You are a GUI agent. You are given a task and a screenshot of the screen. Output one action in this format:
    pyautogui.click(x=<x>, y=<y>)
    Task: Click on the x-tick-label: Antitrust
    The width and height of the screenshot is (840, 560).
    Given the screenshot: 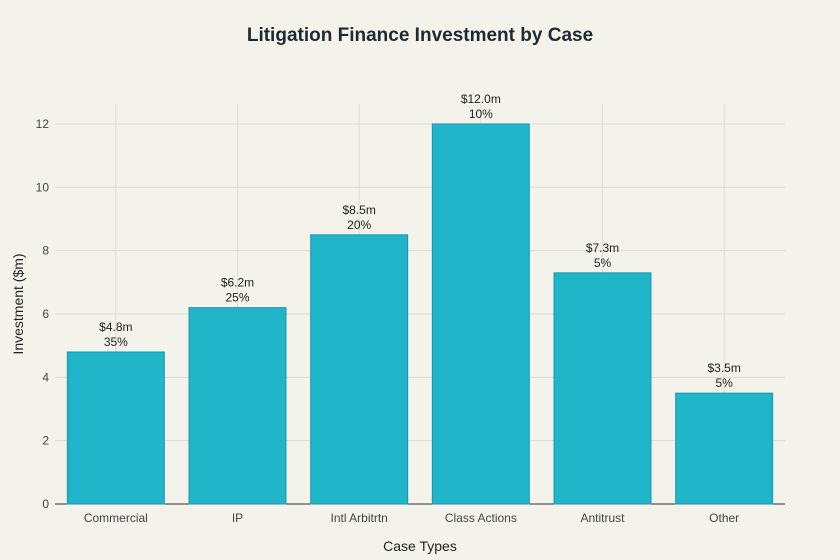 What is the action you would take?
    pyautogui.click(x=602, y=518)
    